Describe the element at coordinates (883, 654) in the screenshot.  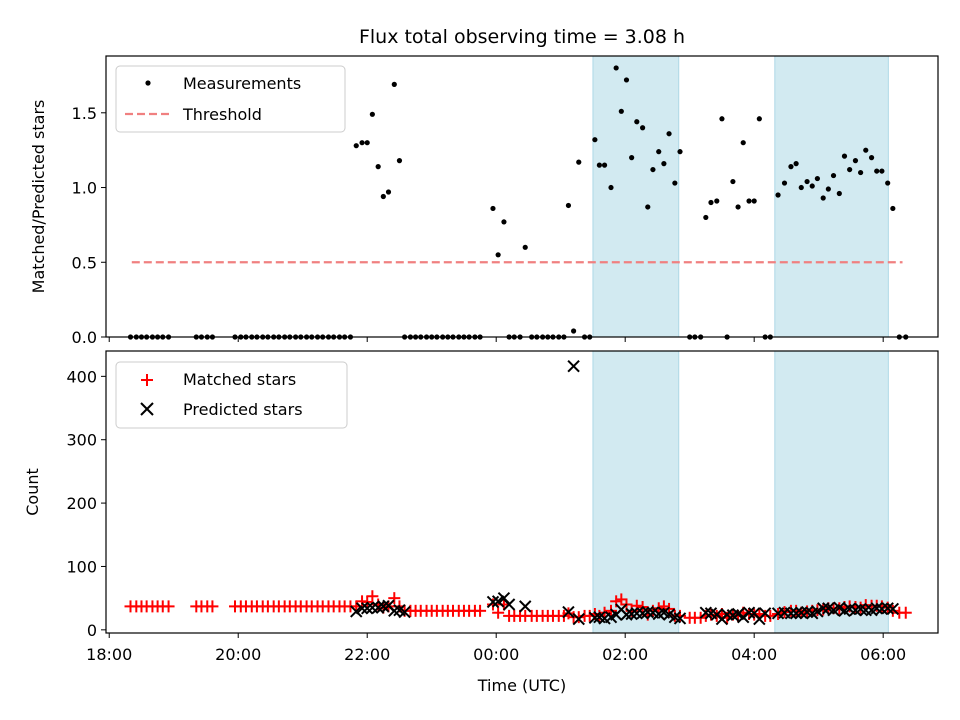
I see `x-tick-label: 06:00` at that location.